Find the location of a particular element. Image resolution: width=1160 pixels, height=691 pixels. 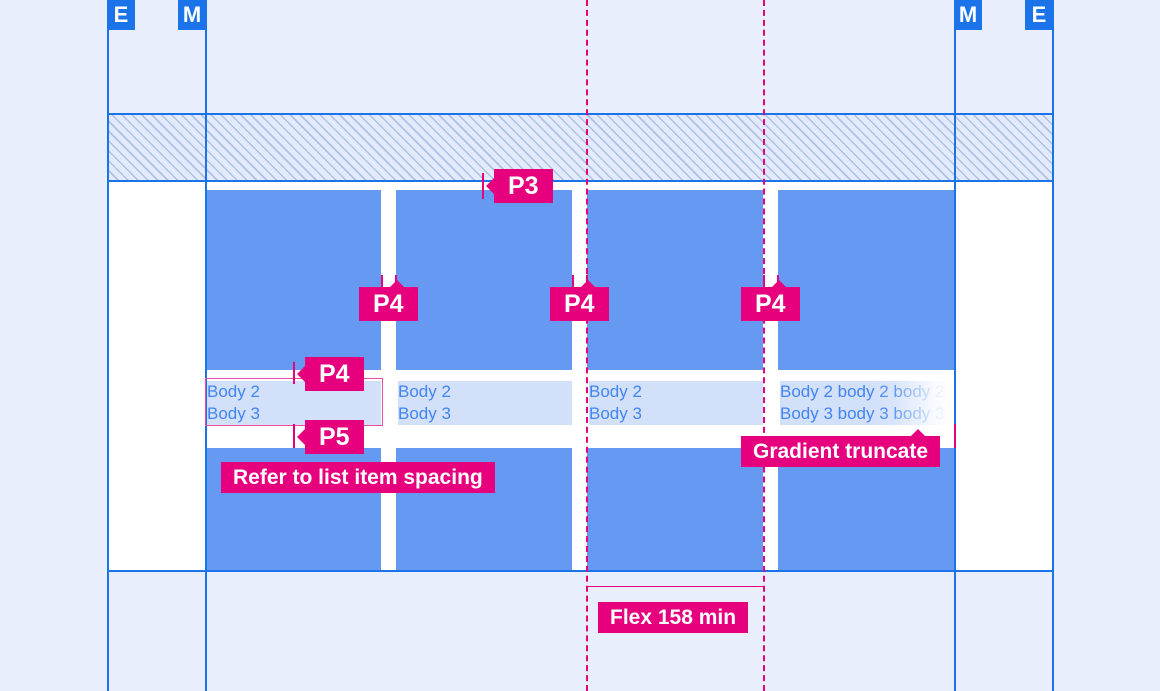

chip-p4-text: P4 is located at coordinates (330, 374).